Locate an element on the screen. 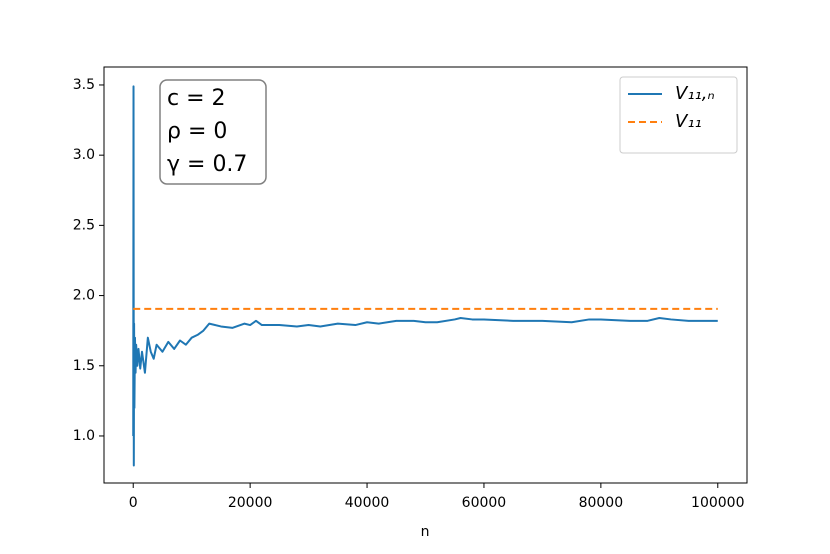 This screenshot has width=830, height=554. x-tick-label: 0 is located at coordinates (133, 503).